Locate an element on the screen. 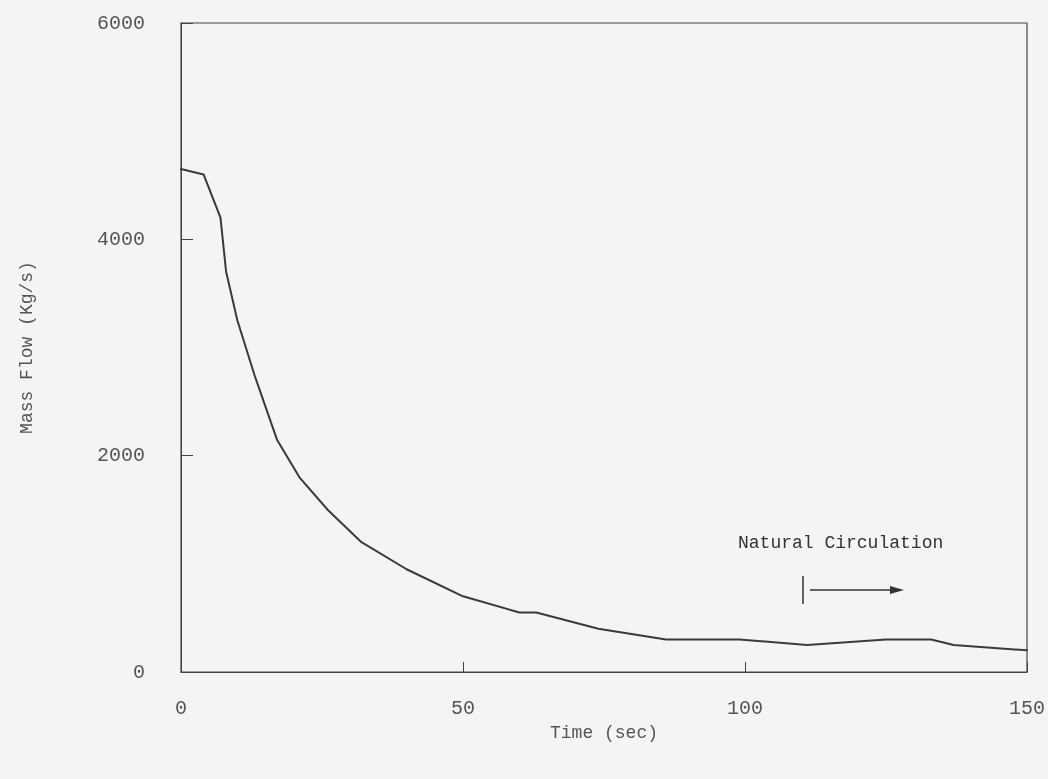  x-tick-label: 0 is located at coordinates (181, 708).